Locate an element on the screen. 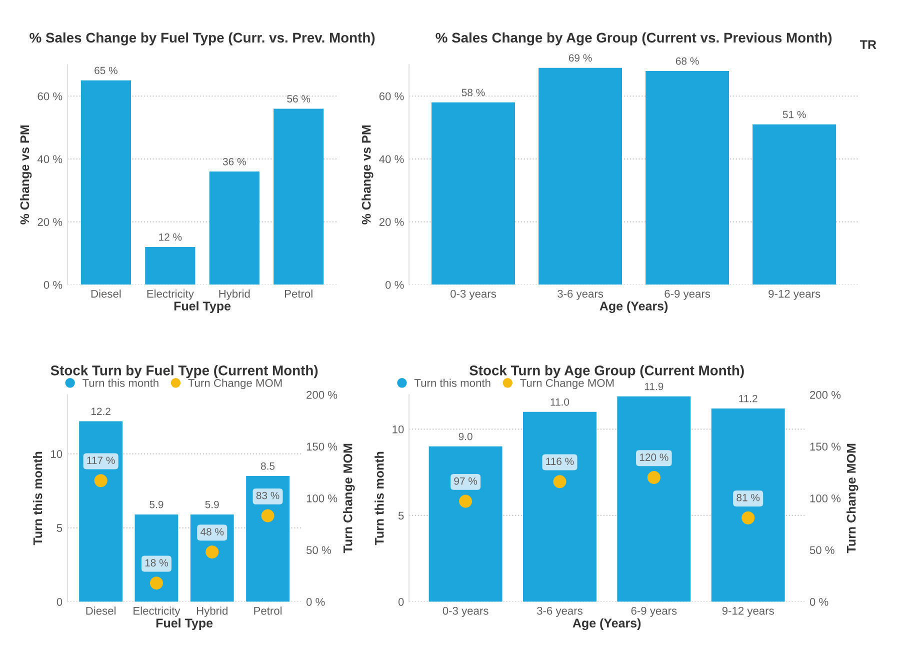 The height and width of the screenshot is (647, 899). data-label: 81 % is located at coordinates (748, 498).